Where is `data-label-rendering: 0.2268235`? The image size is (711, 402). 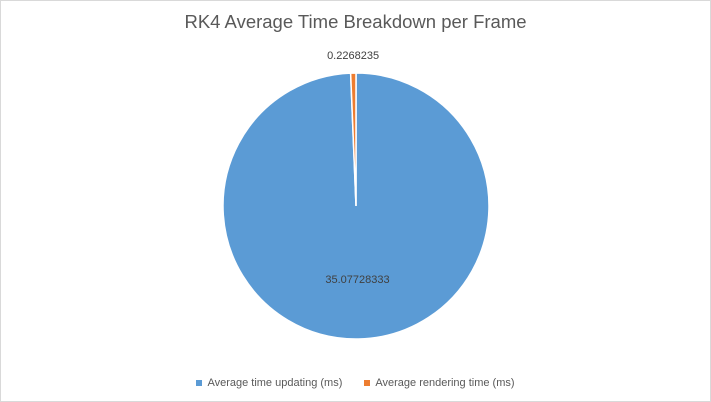
data-label-rendering: 0.2268235 is located at coordinates (353, 56).